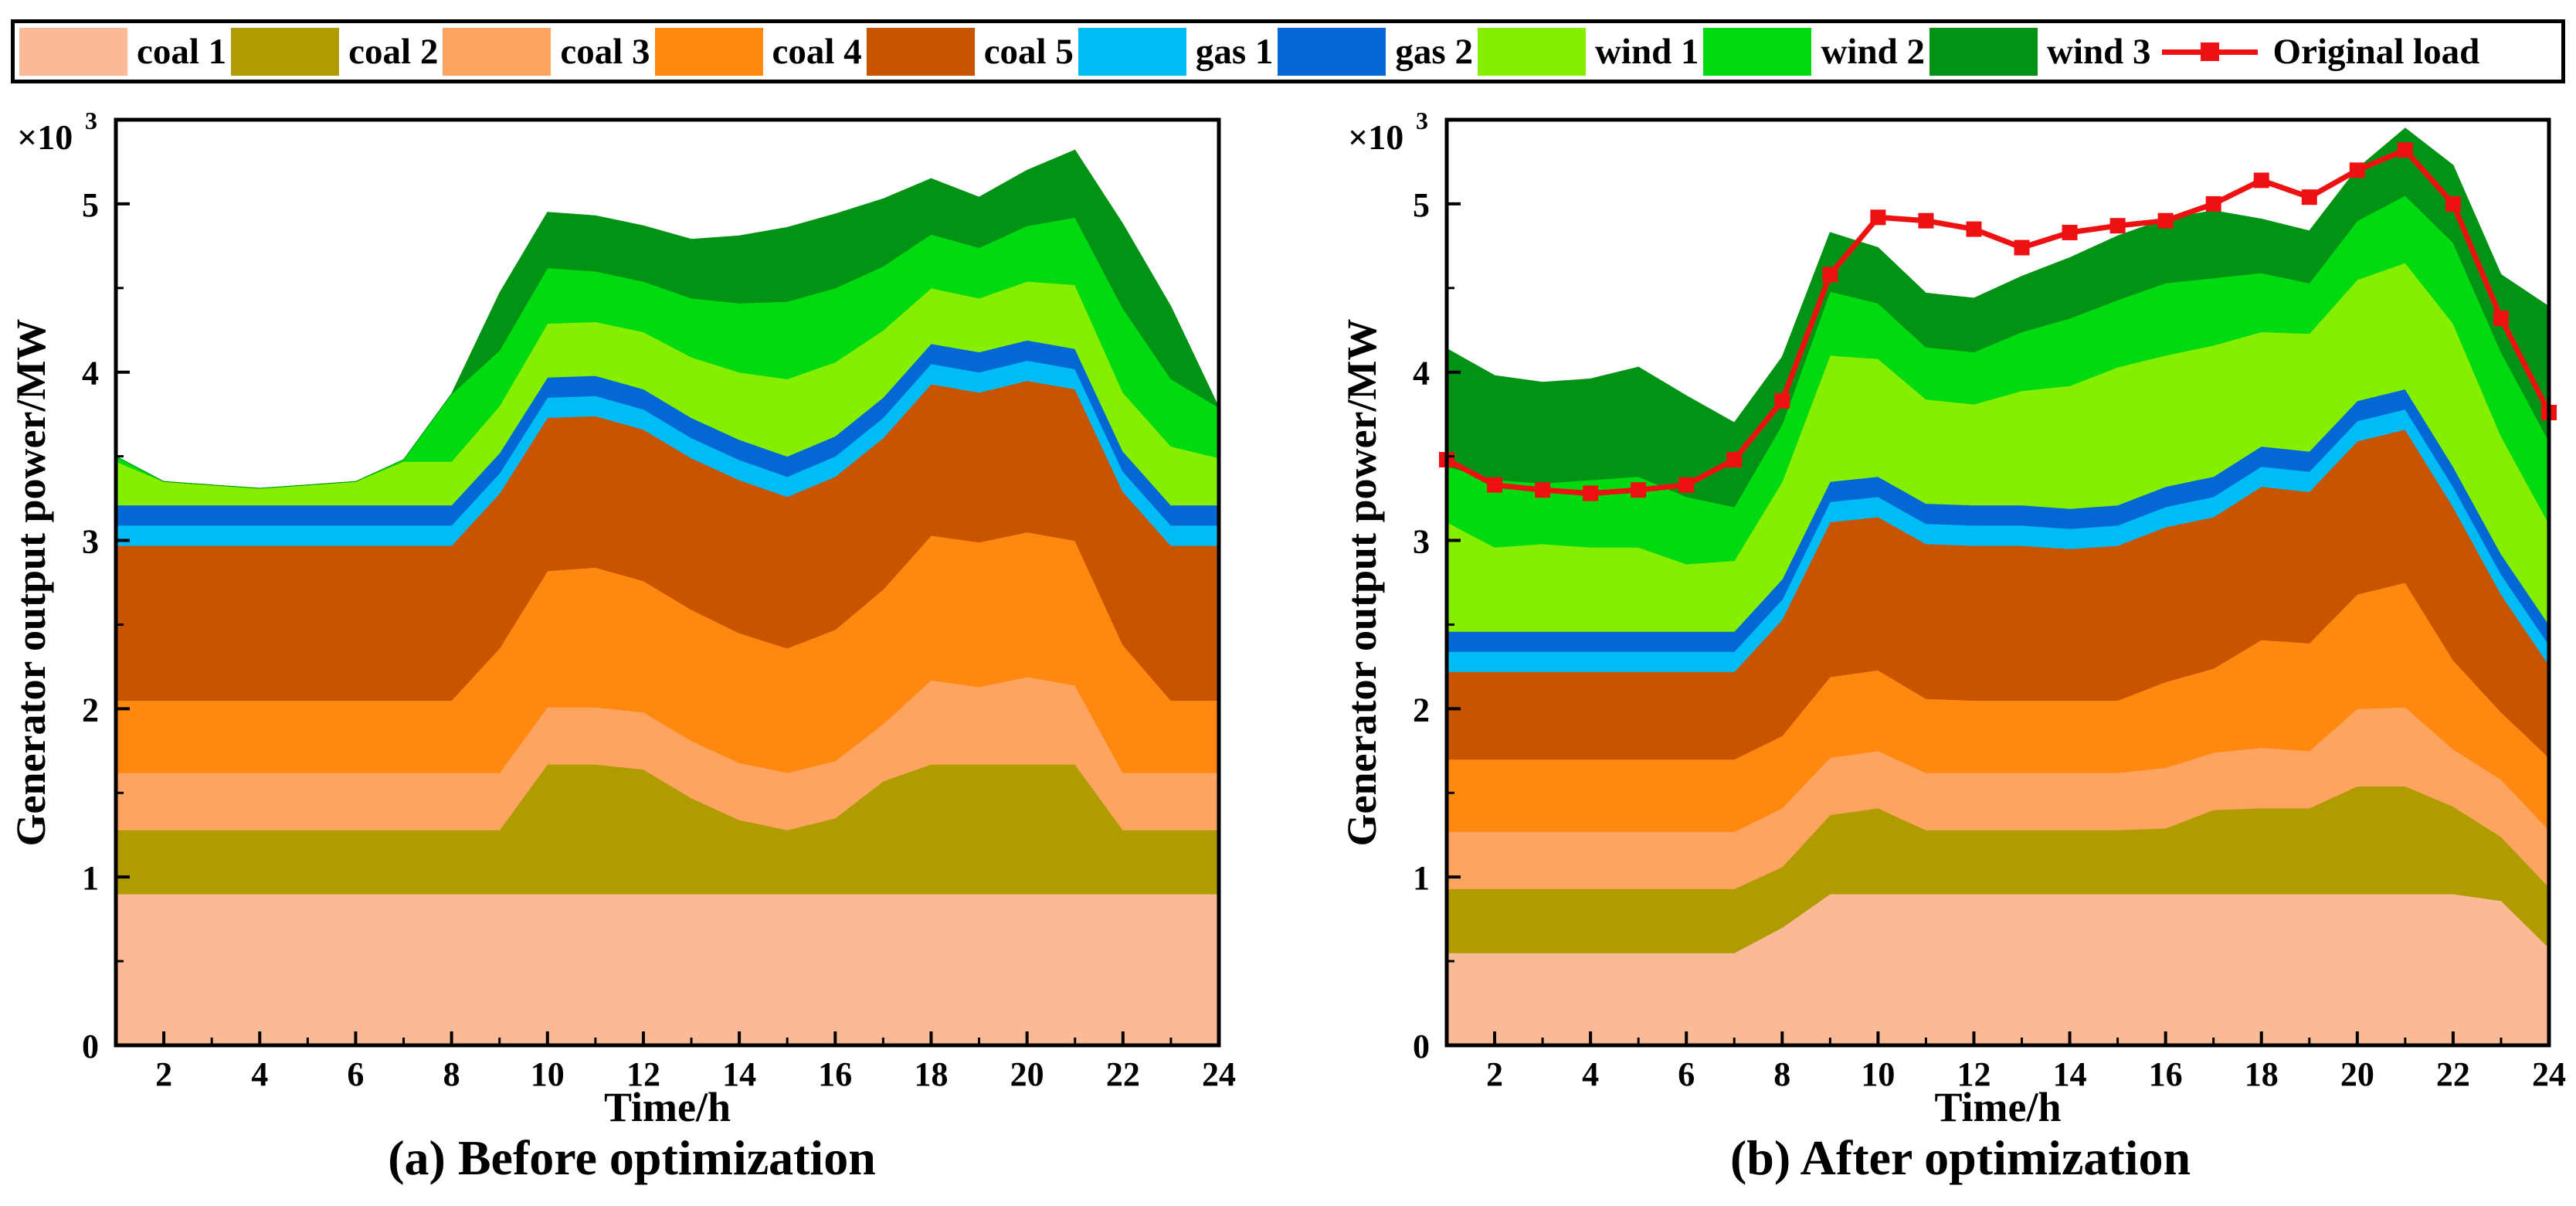 The height and width of the screenshot is (1206, 2576). What do you see at coordinates (2376, 52) in the screenshot?
I see `legend-label: Original load` at bounding box center [2376, 52].